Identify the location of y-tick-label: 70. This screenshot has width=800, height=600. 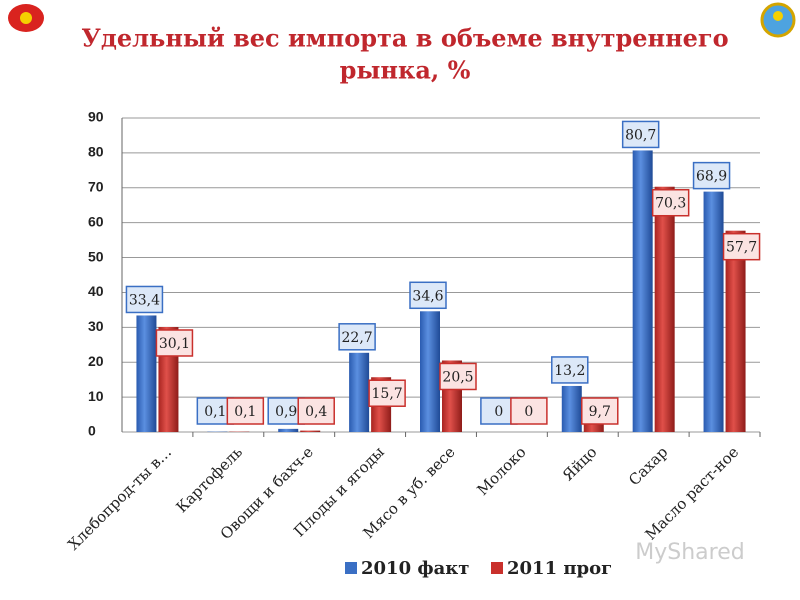
(96, 186).